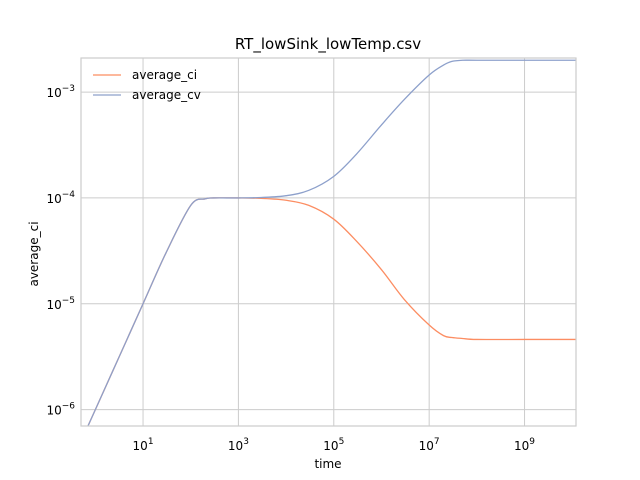 The width and height of the screenshot is (640, 480). What do you see at coordinates (327, 464) in the screenshot?
I see `x-axis-label: time` at bounding box center [327, 464].